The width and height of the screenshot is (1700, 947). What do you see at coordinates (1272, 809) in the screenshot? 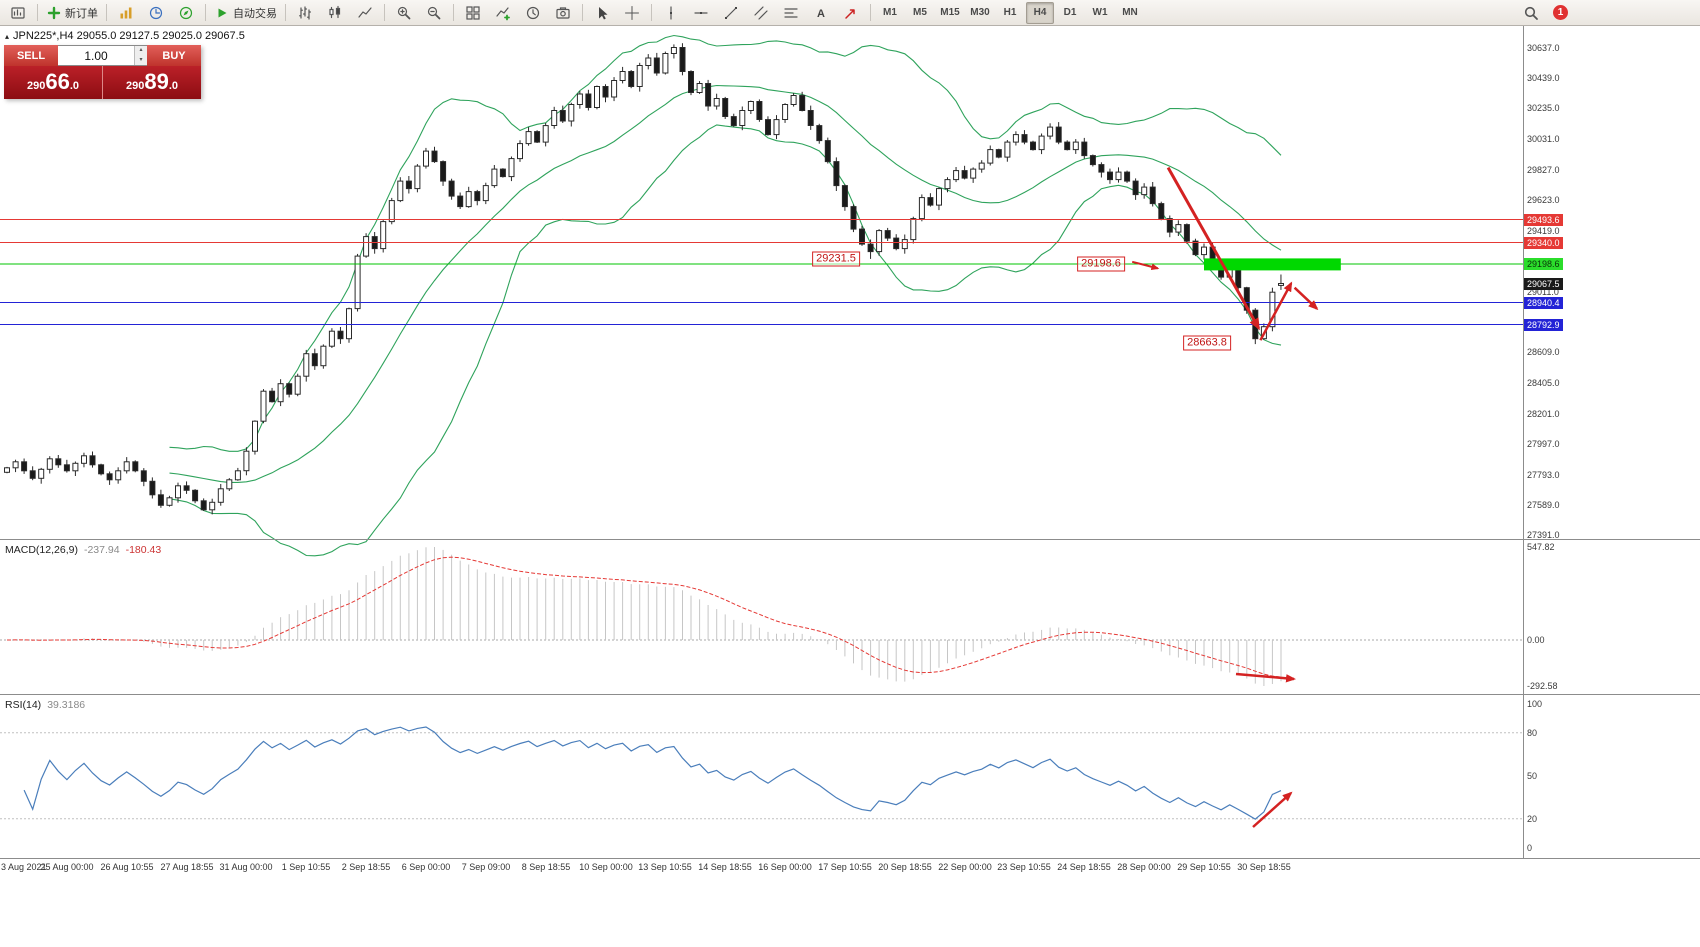
I see `rsi-arrow` at bounding box center [1272, 809].